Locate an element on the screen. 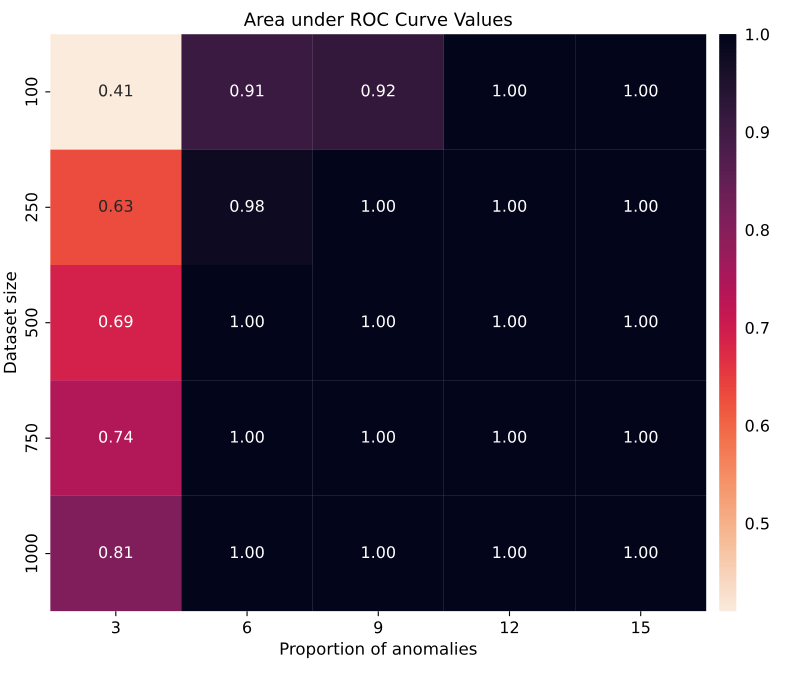  data-label: 0.98 is located at coordinates (247, 206).